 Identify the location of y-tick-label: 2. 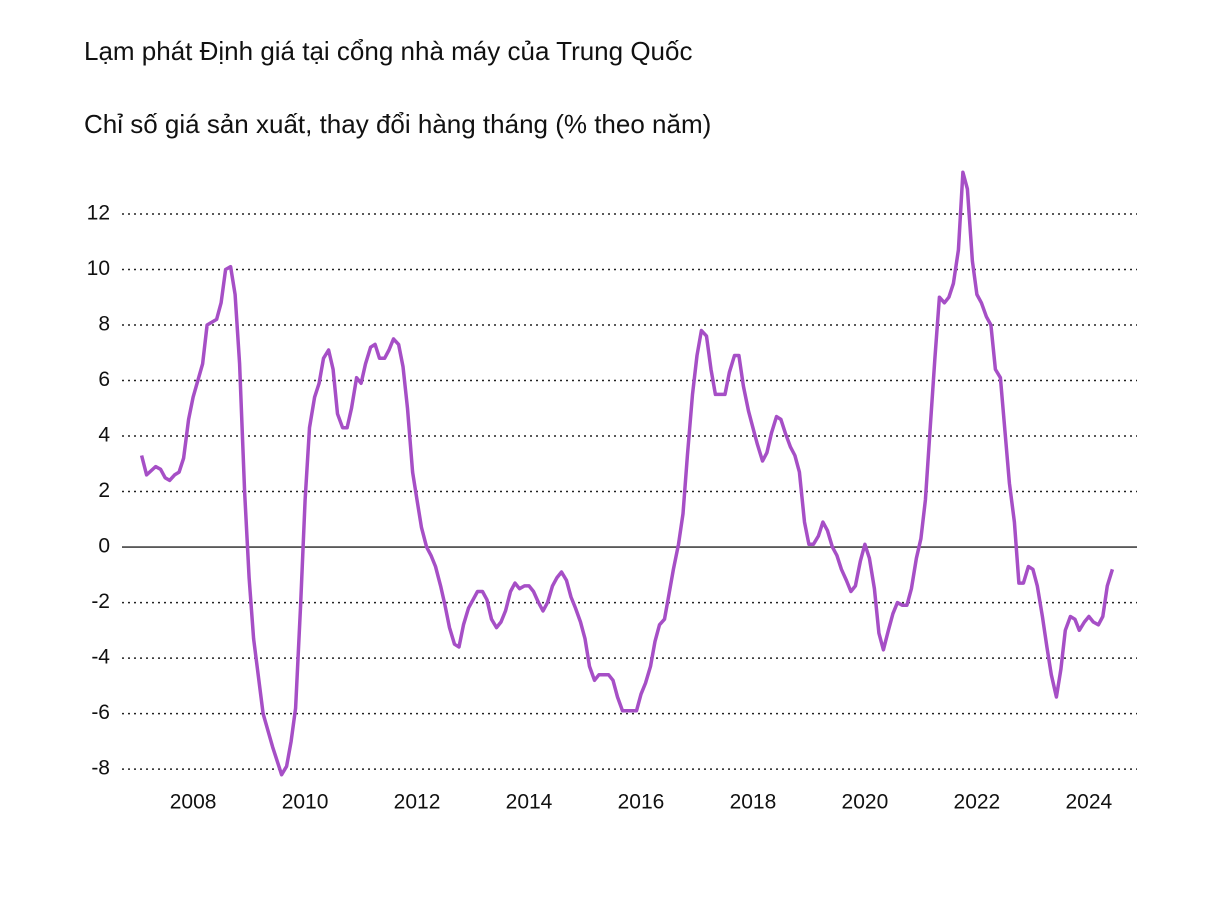
(104, 490).